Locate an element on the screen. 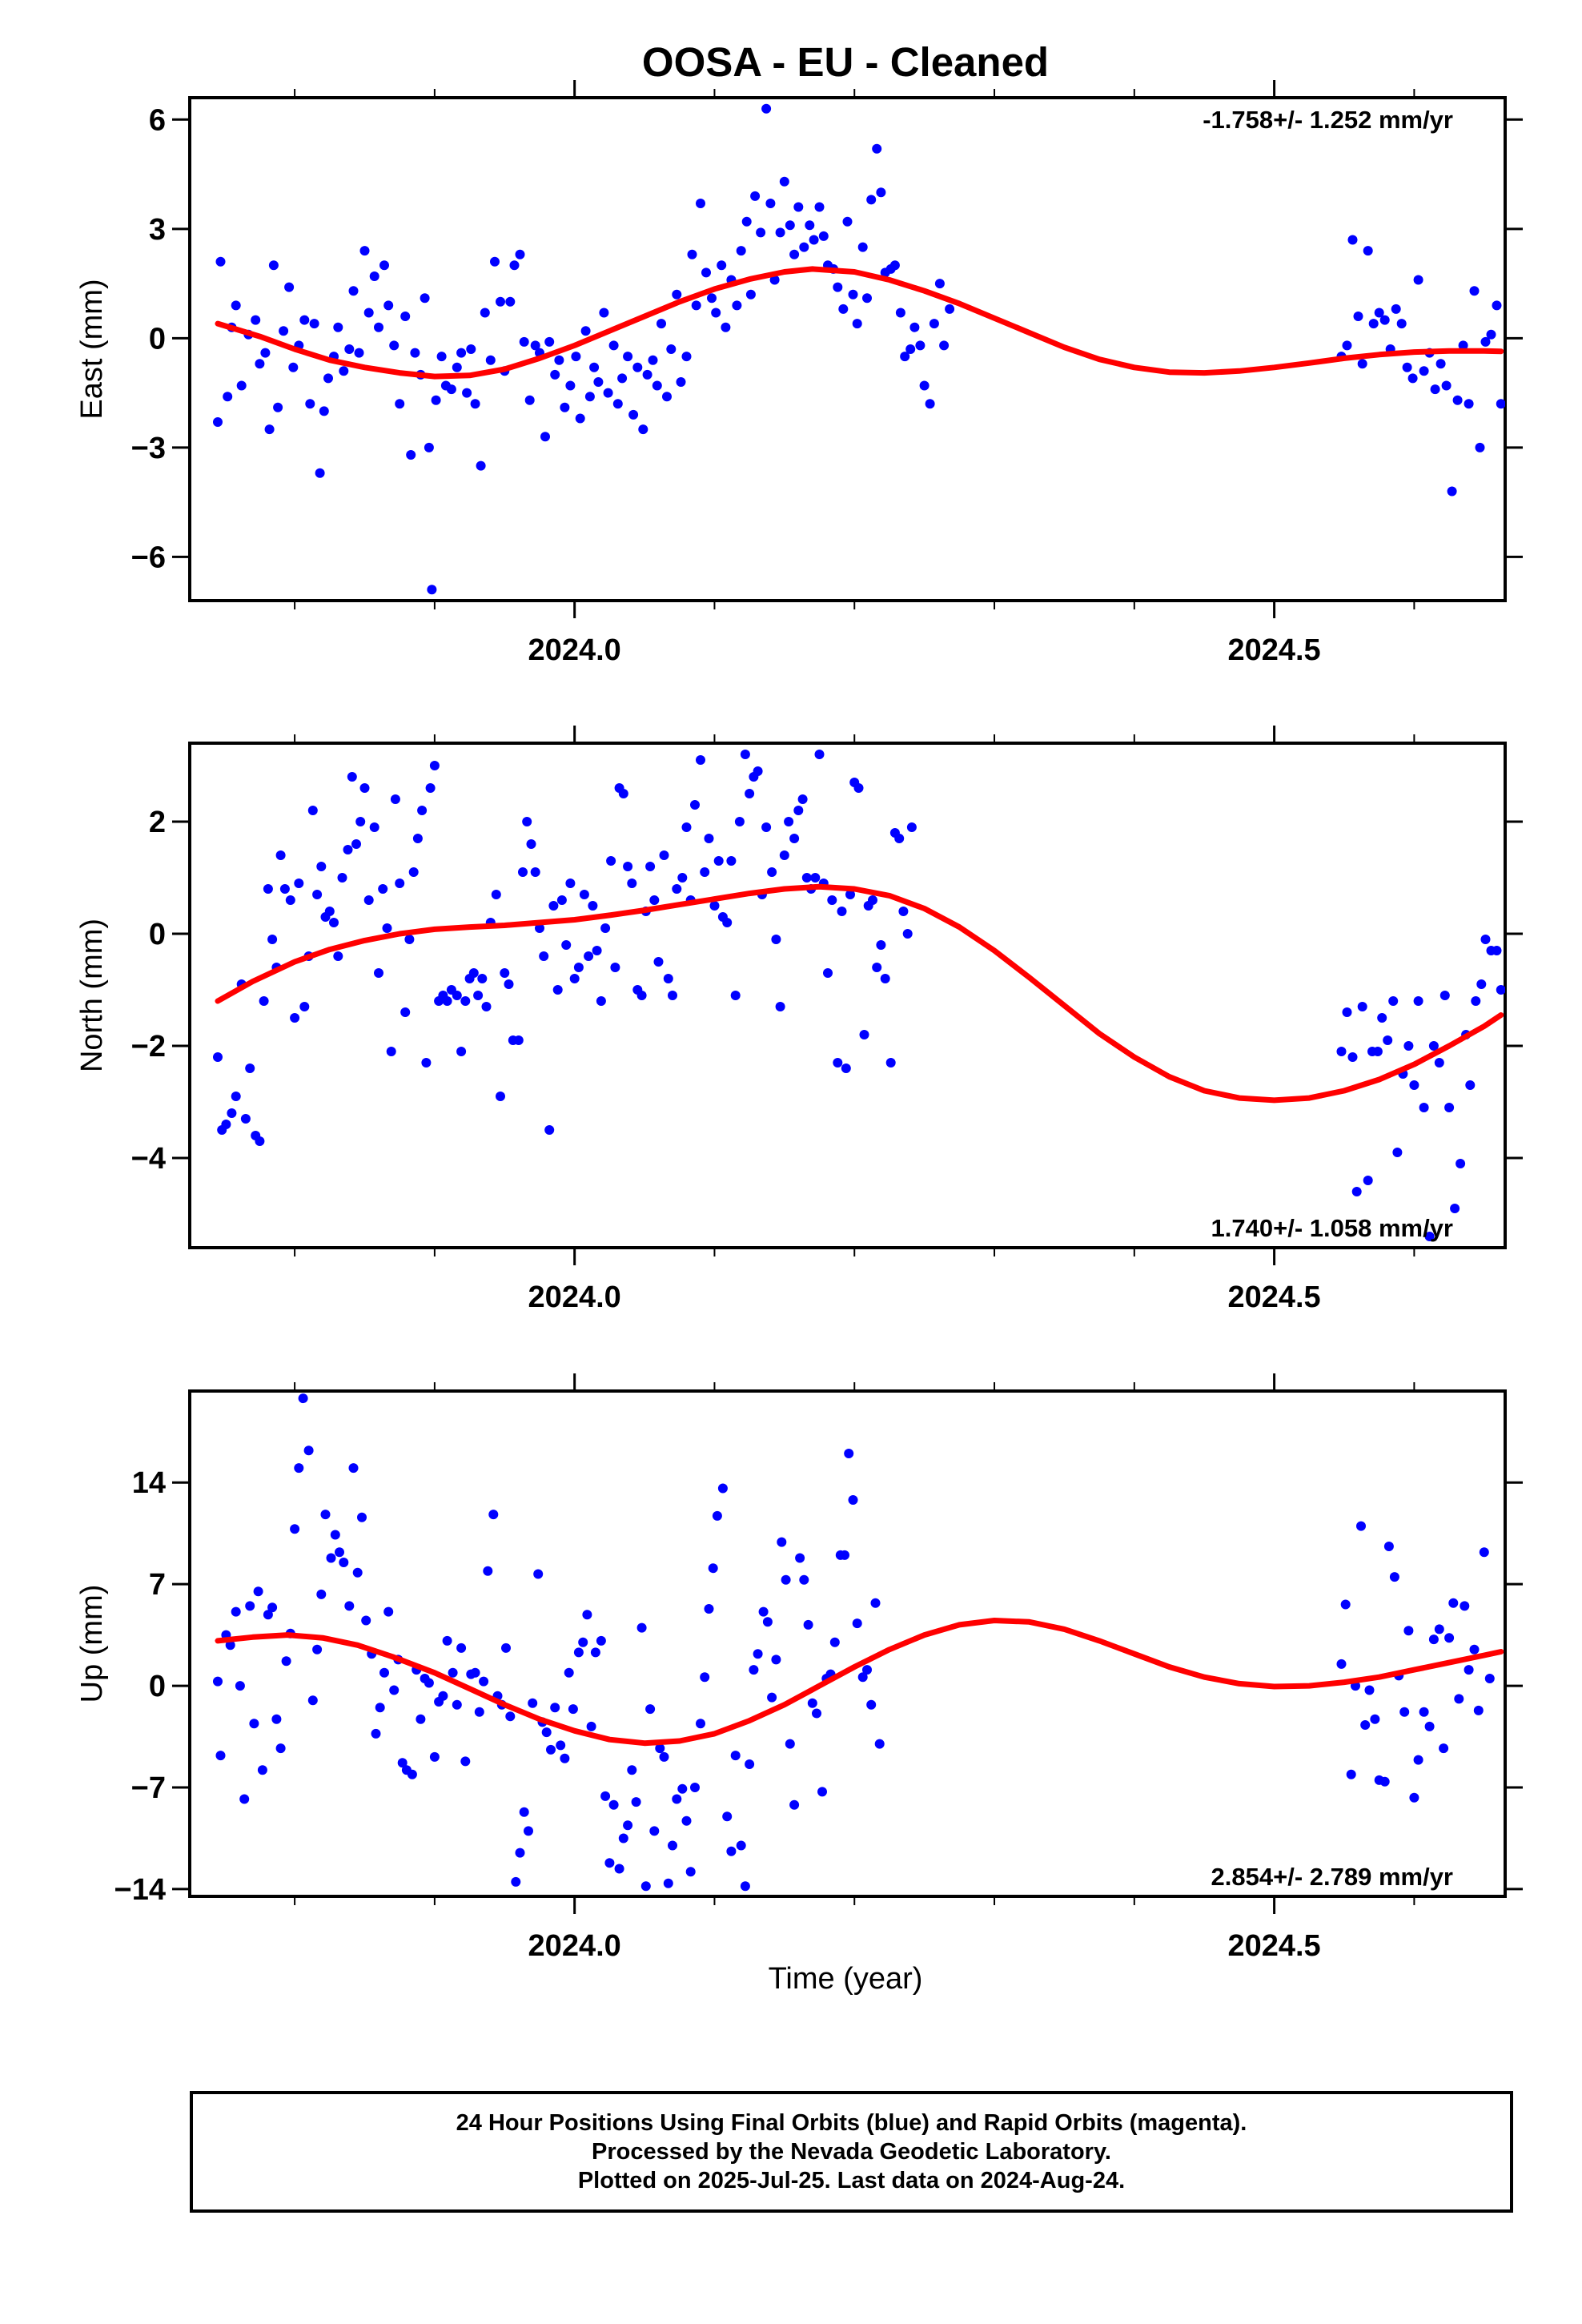  y-tick-label: −2 is located at coordinates (148, 1046).